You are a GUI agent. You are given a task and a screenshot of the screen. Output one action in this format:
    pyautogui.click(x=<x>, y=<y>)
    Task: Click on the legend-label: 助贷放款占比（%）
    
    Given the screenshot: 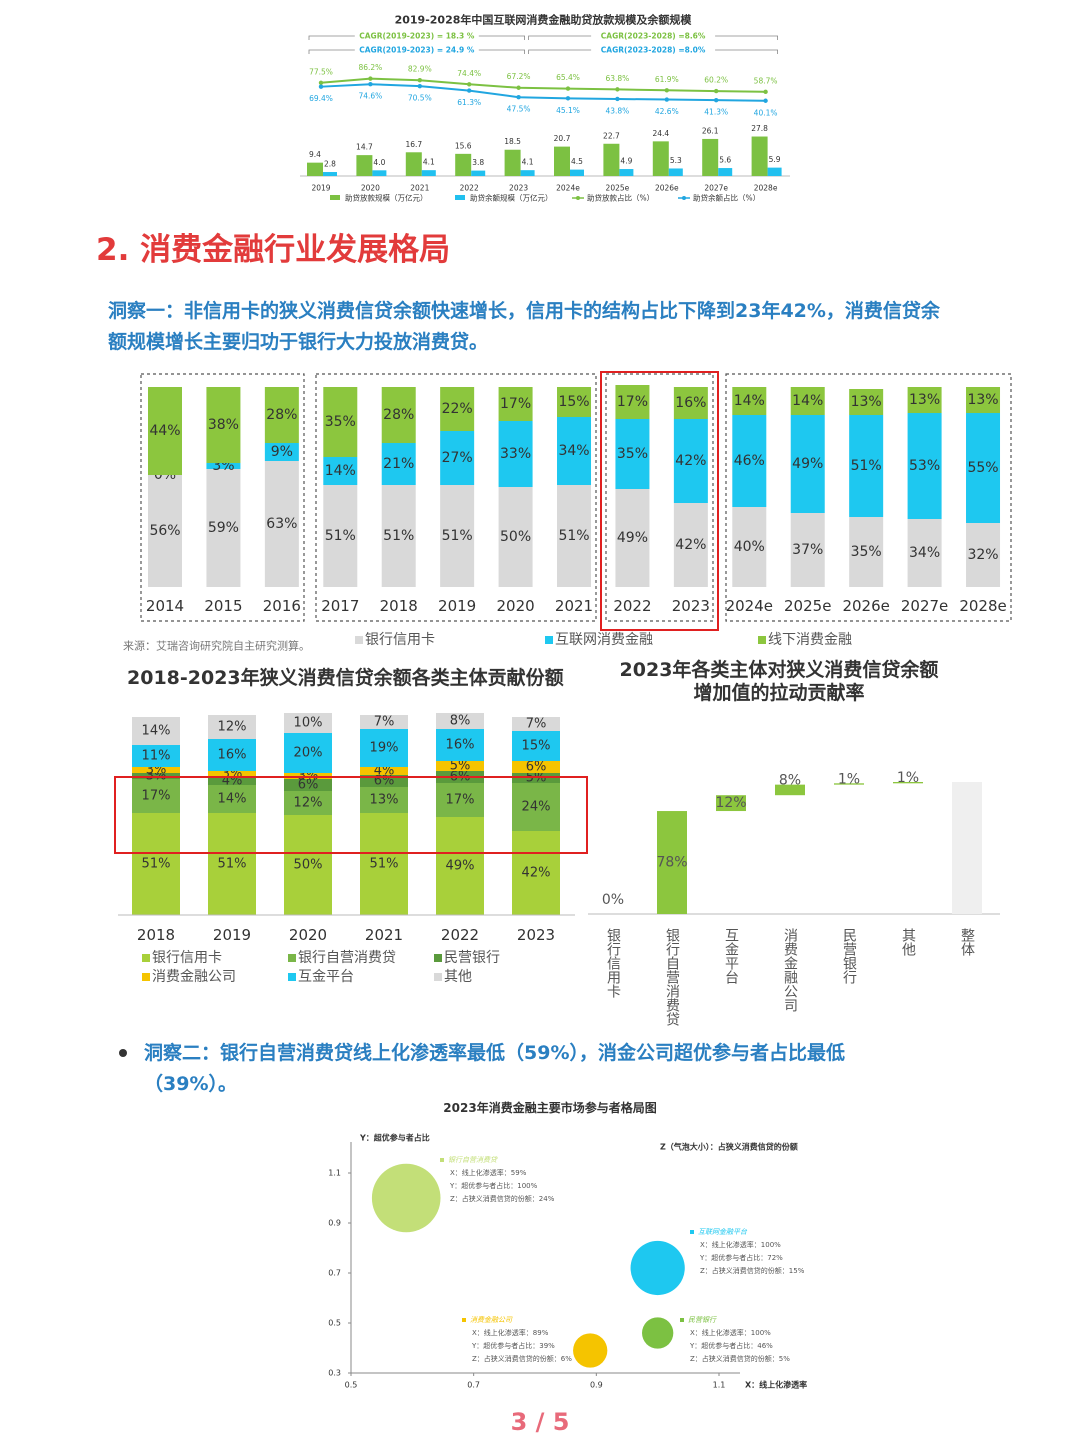 What is the action you would take?
    pyautogui.click(x=620, y=198)
    